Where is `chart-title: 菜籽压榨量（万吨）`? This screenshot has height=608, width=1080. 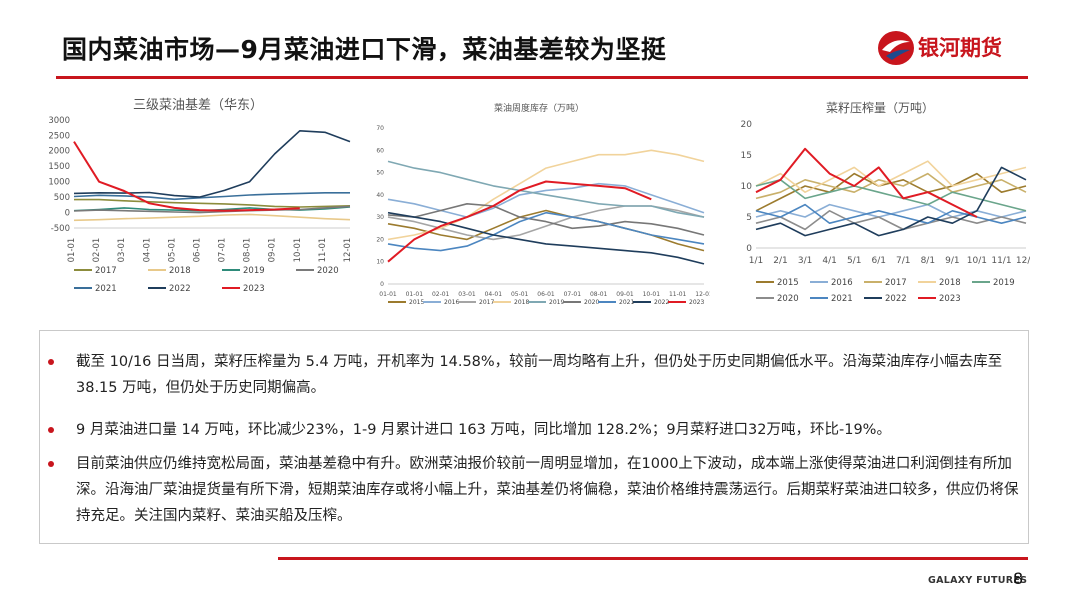 chart-title: 菜籽压榨量（万吨） is located at coordinates (880, 107).